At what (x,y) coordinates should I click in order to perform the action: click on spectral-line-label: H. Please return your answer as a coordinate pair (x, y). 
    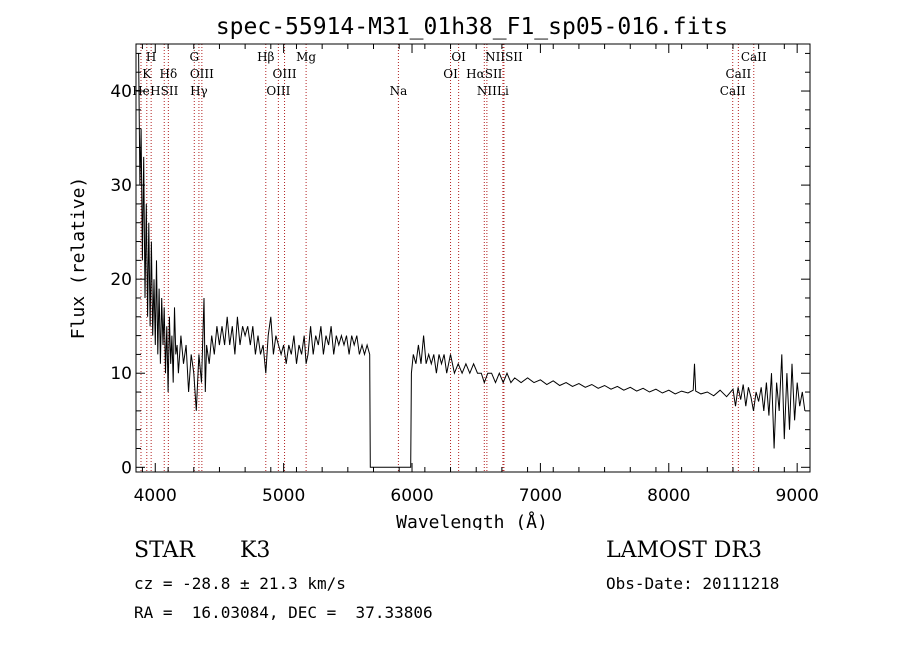
    Looking at the image, I should click on (151, 57).